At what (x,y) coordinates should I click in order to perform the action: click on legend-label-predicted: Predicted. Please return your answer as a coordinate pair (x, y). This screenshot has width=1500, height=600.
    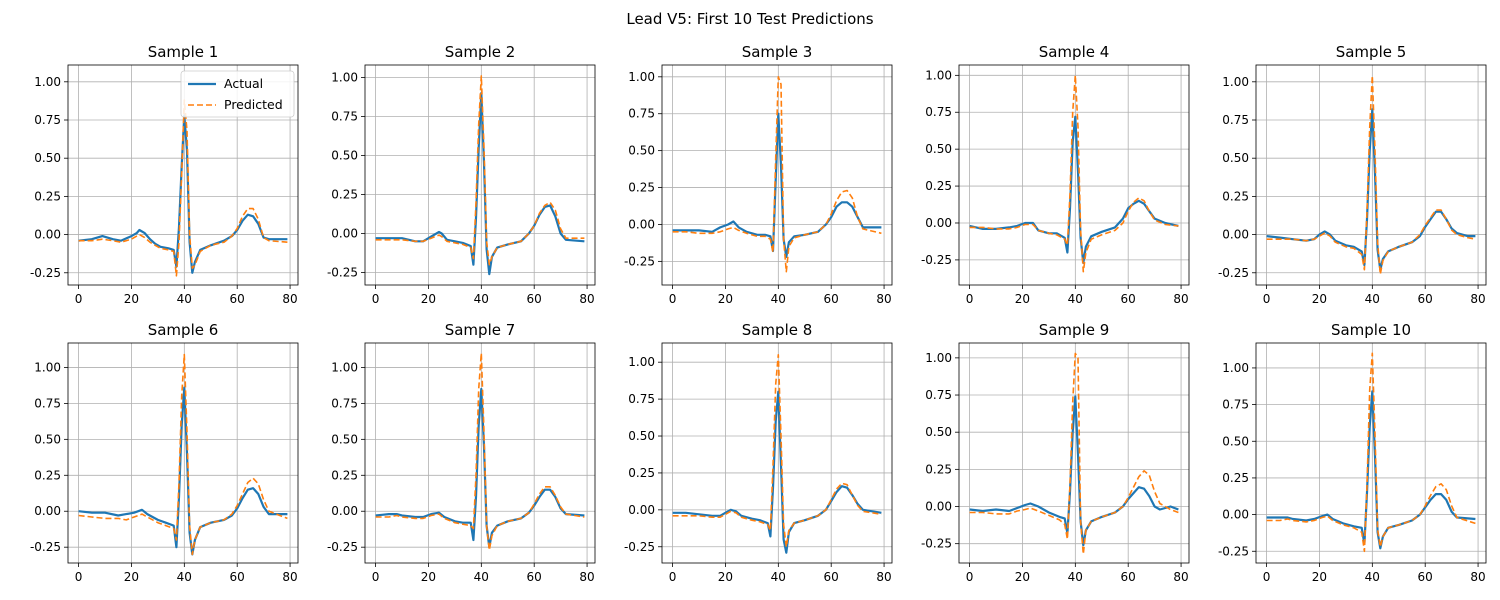
    Looking at the image, I should click on (253, 104).